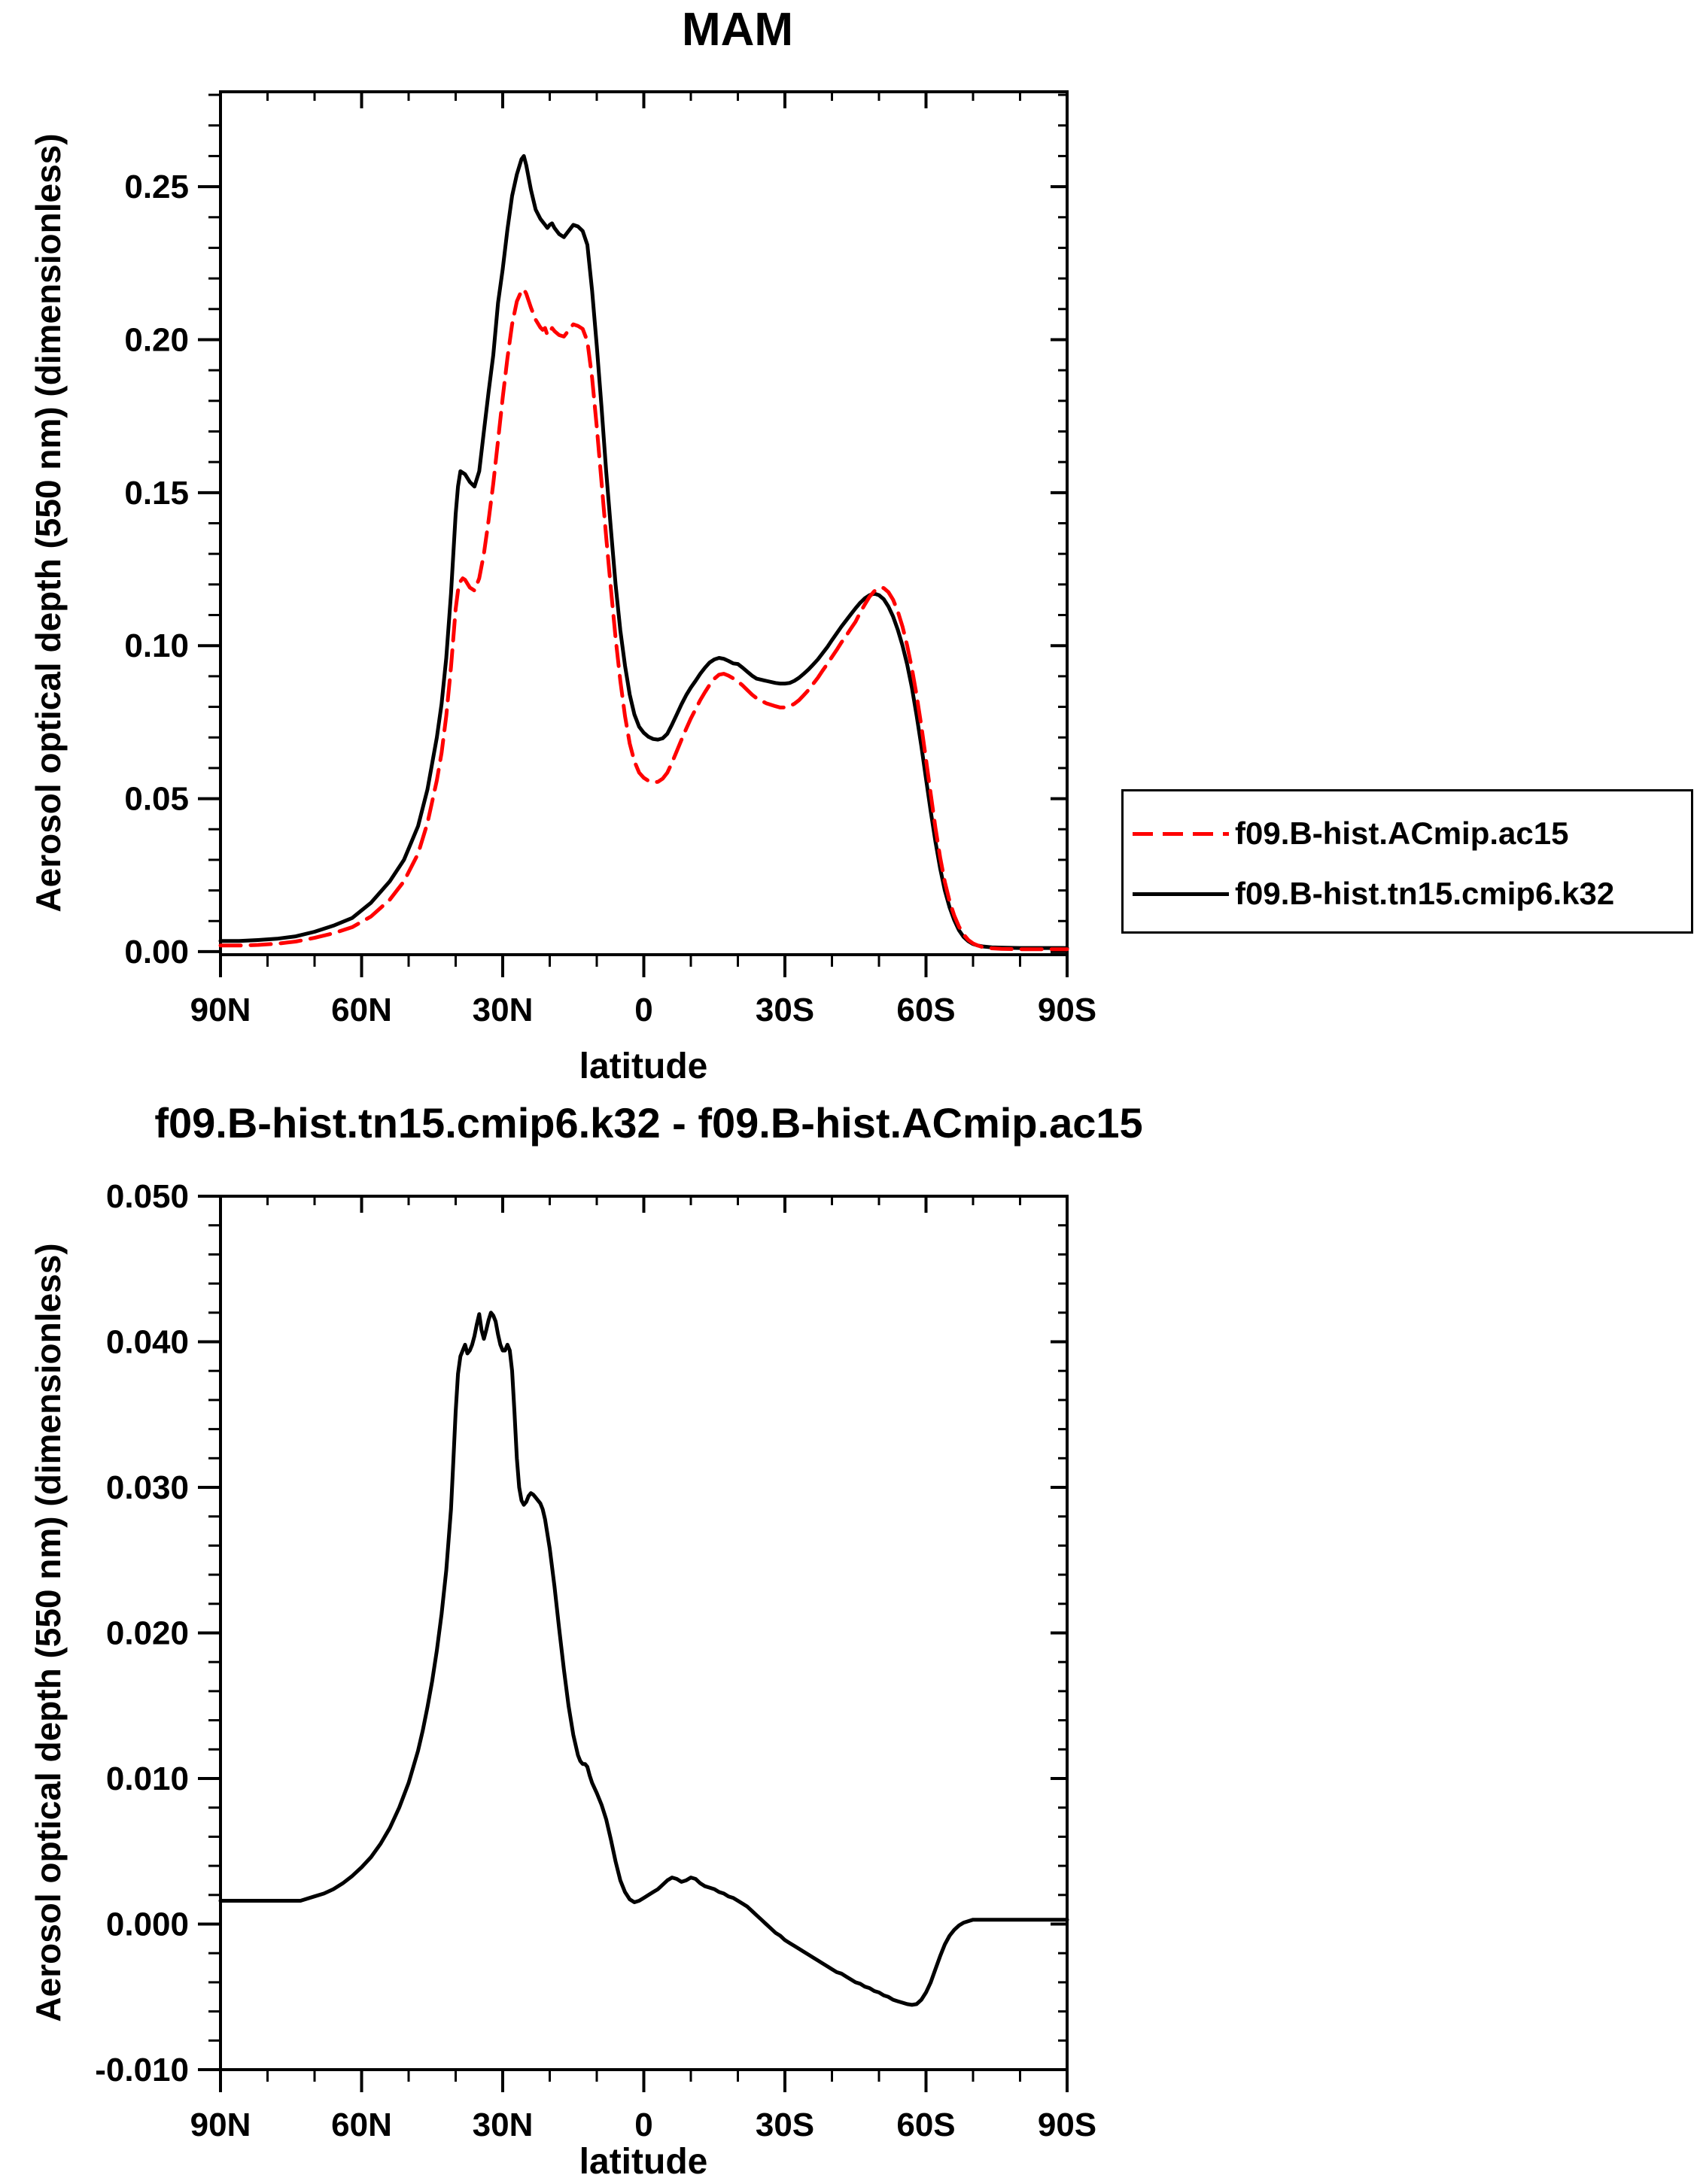  I want to click on top-x-axis-title: latitude, so click(643, 1066).